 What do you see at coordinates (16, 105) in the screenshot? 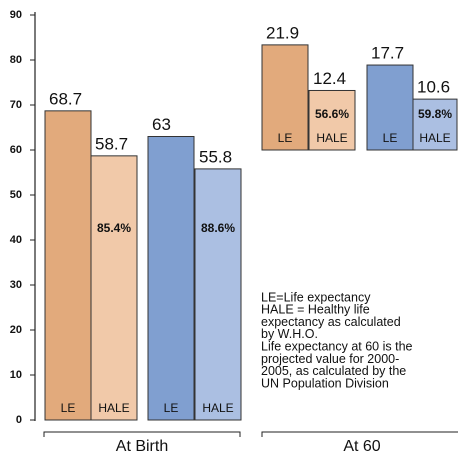
I see `y-tick-label: 70` at bounding box center [16, 105].